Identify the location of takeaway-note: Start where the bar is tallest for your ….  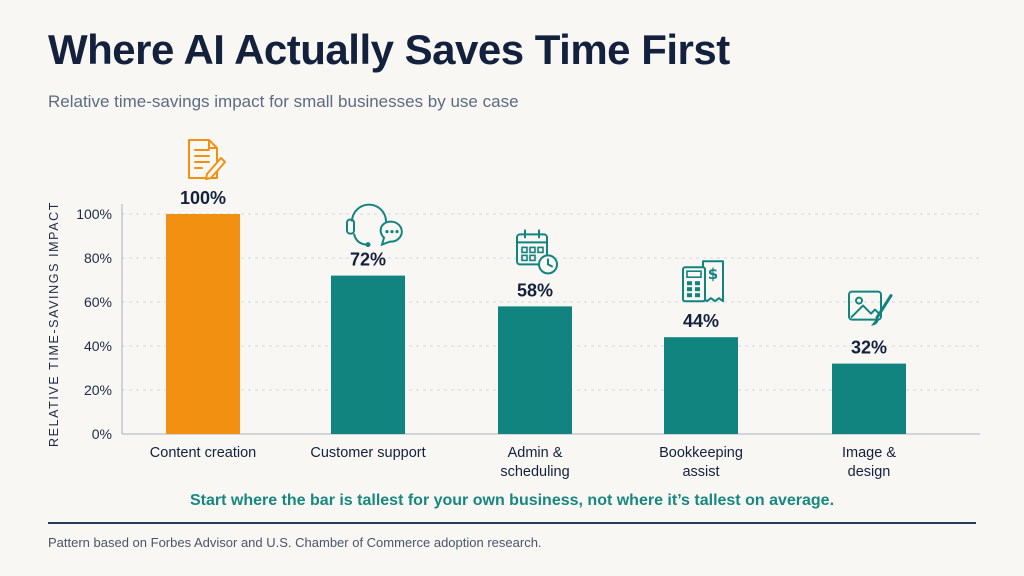
(512, 500).